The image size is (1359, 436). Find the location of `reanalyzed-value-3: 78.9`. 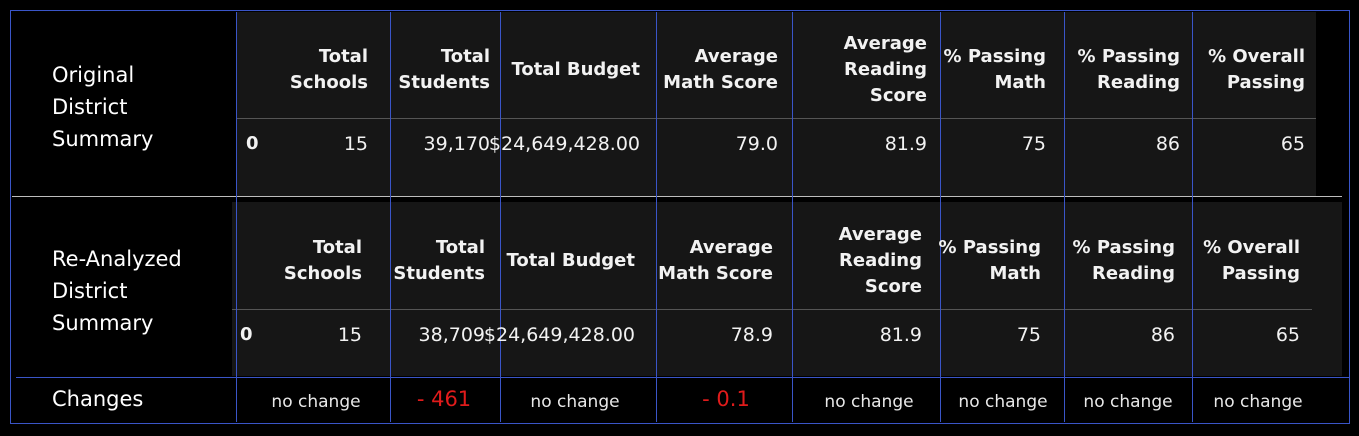

reanalyzed-value-3: 78.9 is located at coordinates (751, 335).